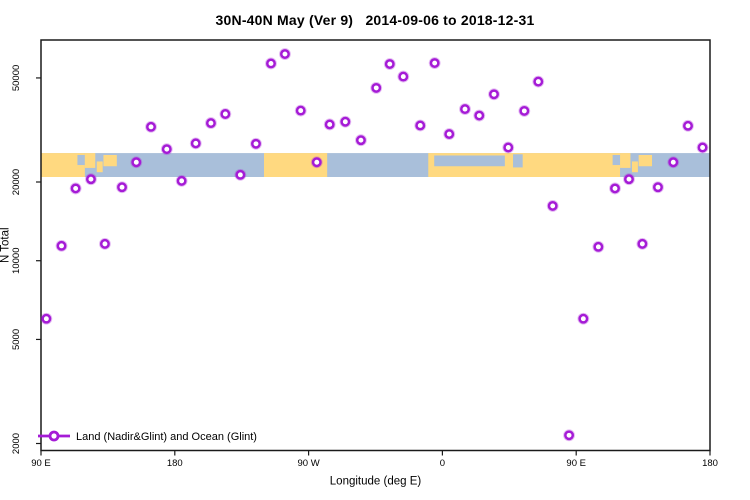 The height and width of the screenshot is (500, 750). I want to click on kyushu-east, so click(634, 167).